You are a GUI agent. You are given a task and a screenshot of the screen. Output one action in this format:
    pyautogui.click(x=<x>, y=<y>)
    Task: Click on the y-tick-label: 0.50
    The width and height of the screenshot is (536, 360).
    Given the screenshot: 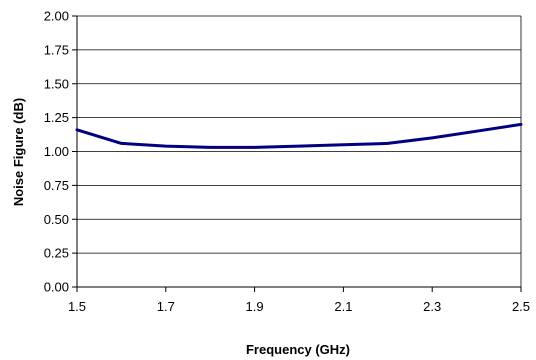 What is the action you would take?
    pyautogui.click(x=56, y=219)
    